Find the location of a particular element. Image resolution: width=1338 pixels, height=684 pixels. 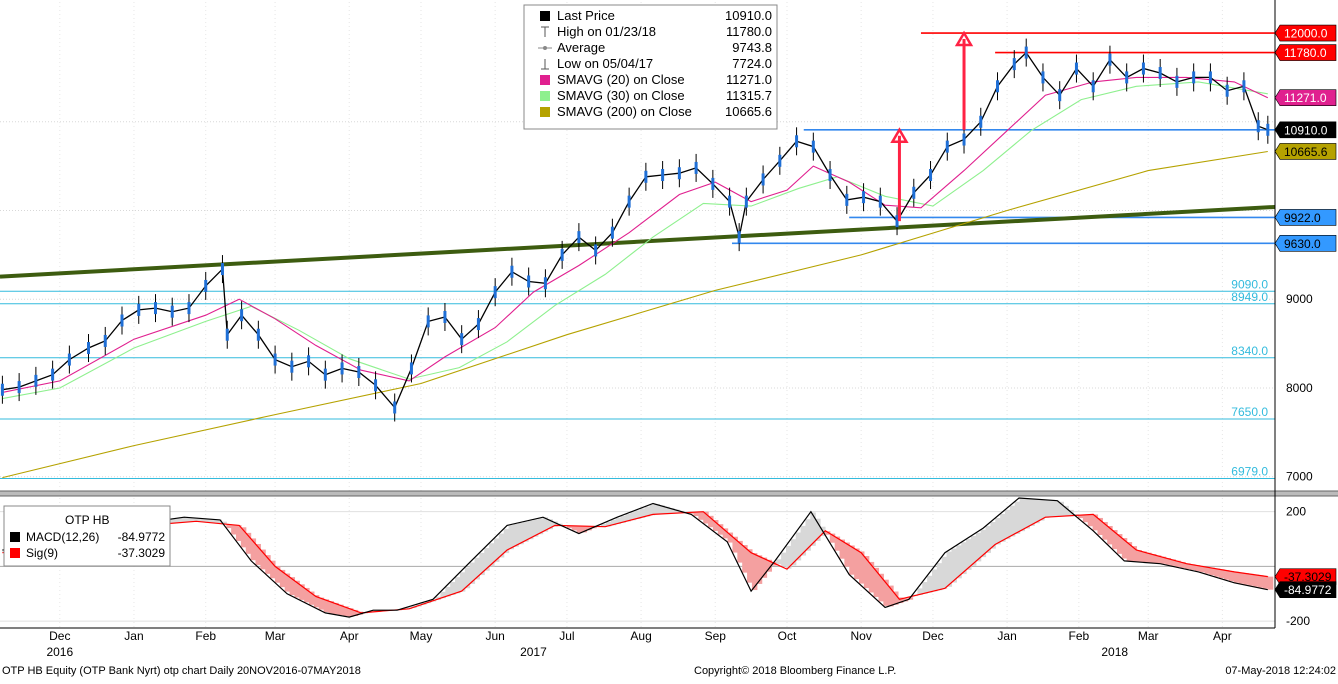

legend-value: 10910.0 is located at coordinates (748, 15).